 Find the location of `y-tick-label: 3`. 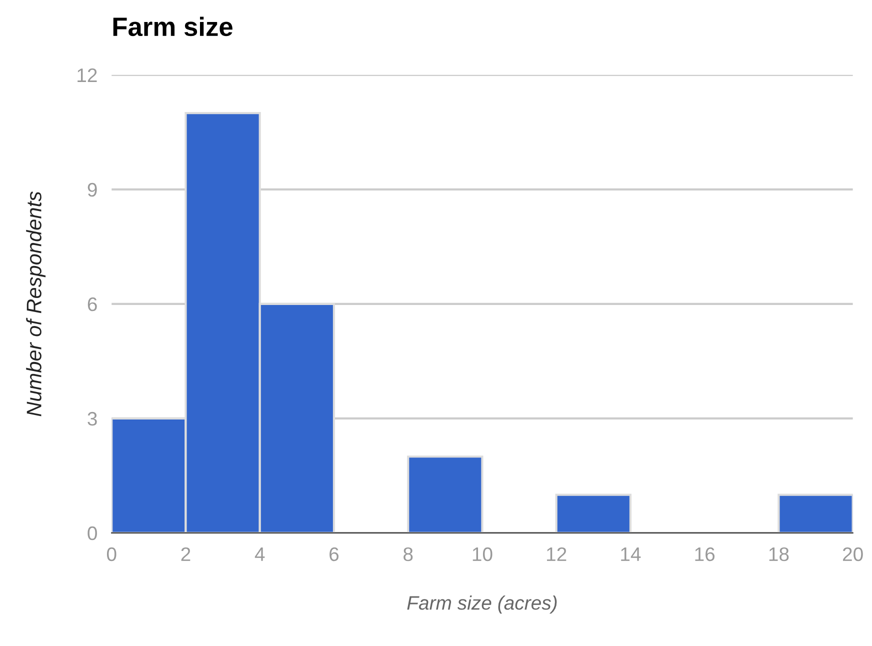

y-tick-label: 3 is located at coordinates (92, 419).